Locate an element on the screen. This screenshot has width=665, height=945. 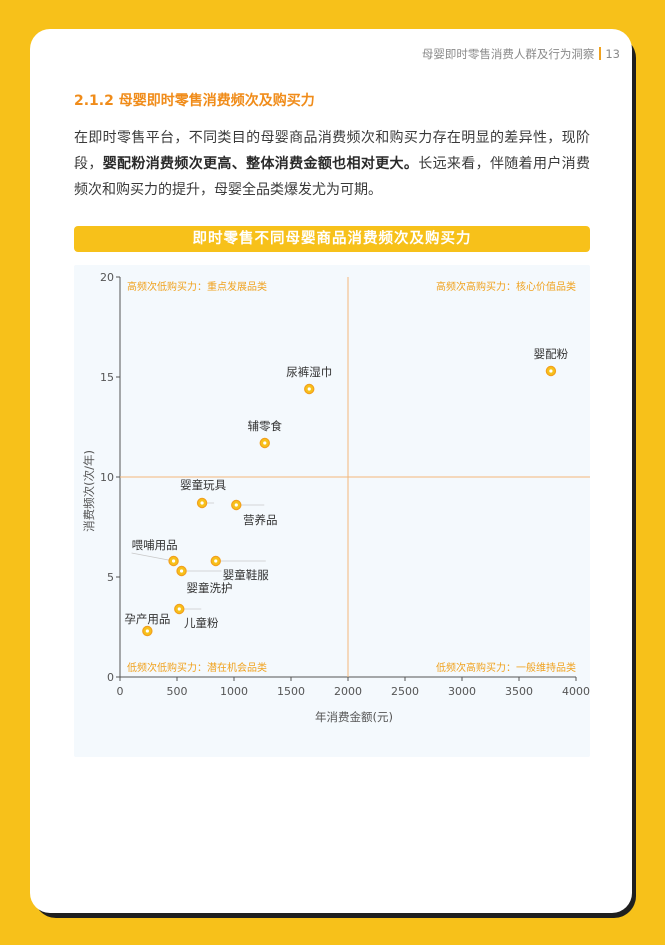
x-tick-label: 1000 is located at coordinates (234, 691).